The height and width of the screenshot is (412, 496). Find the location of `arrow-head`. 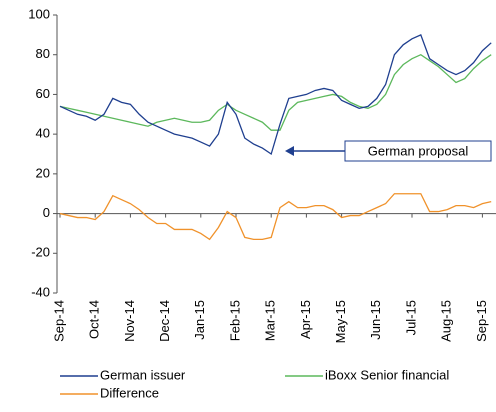

arrow-head is located at coordinates (289, 151).